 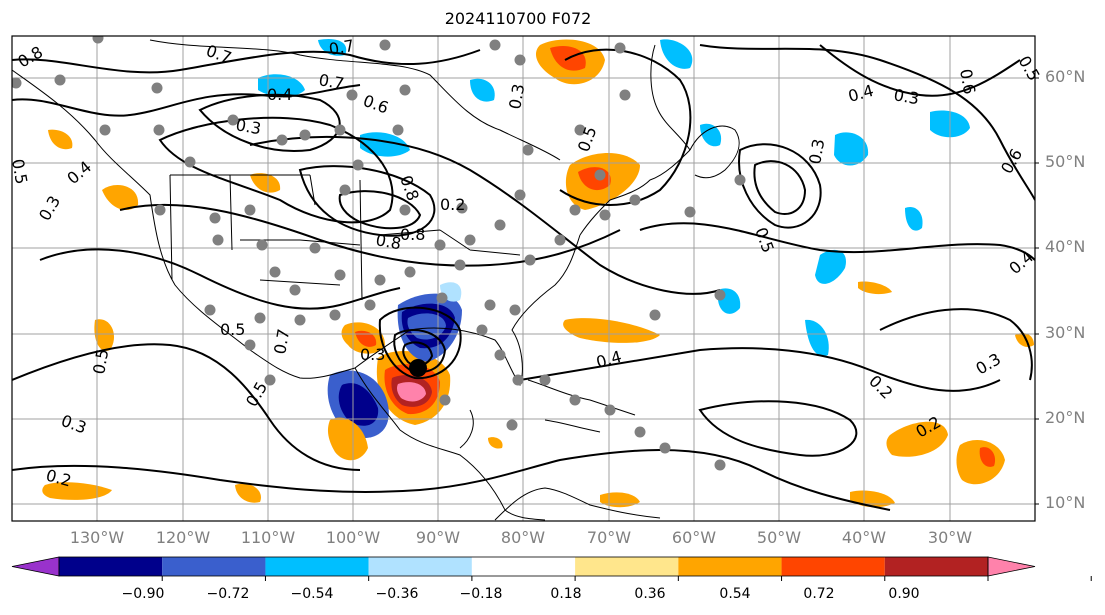 I want to click on tick-marks, so click(x=1037, y=291).